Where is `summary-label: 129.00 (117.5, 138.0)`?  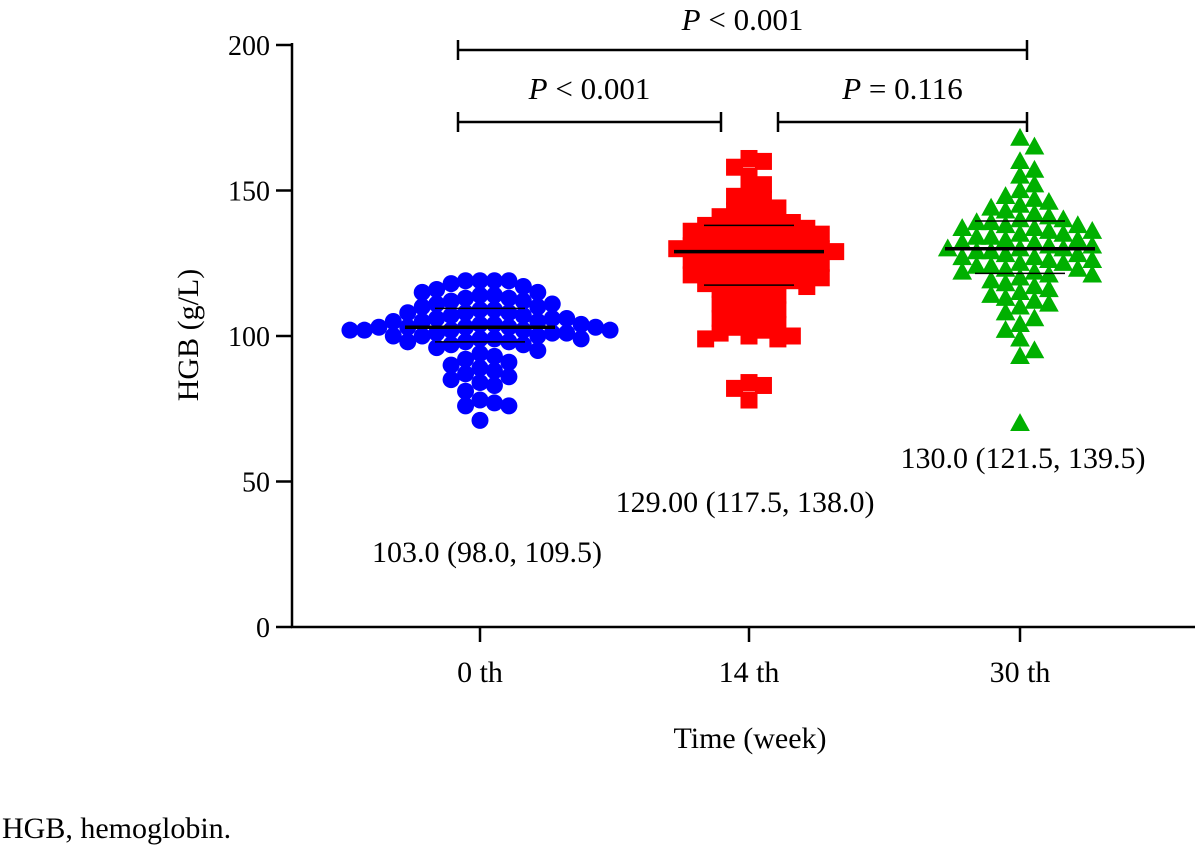
summary-label: 129.00 (117.5, 138.0) is located at coordinates (745, 502).